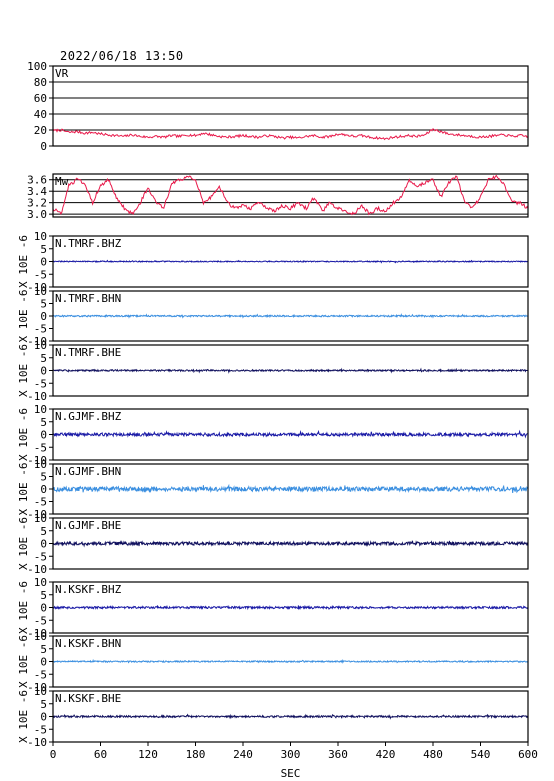 Image resolution: width=554 pixels, height=781 pixels. Describe the element at coordinates (100, 754) in the screenshot. I see `x-tick-label: 60` at that location.